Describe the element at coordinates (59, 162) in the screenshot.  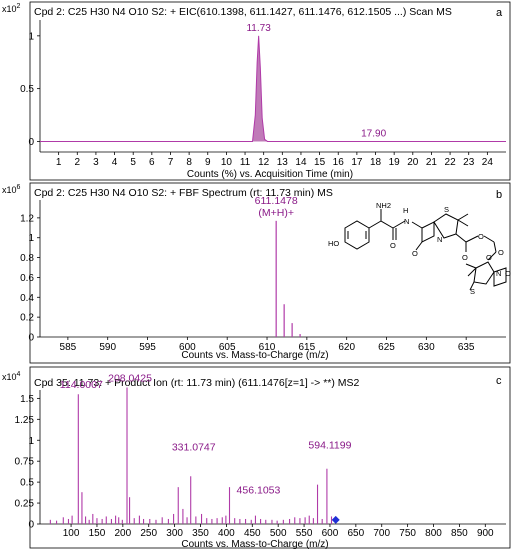
I see `x-tick-label: 1` at that location.